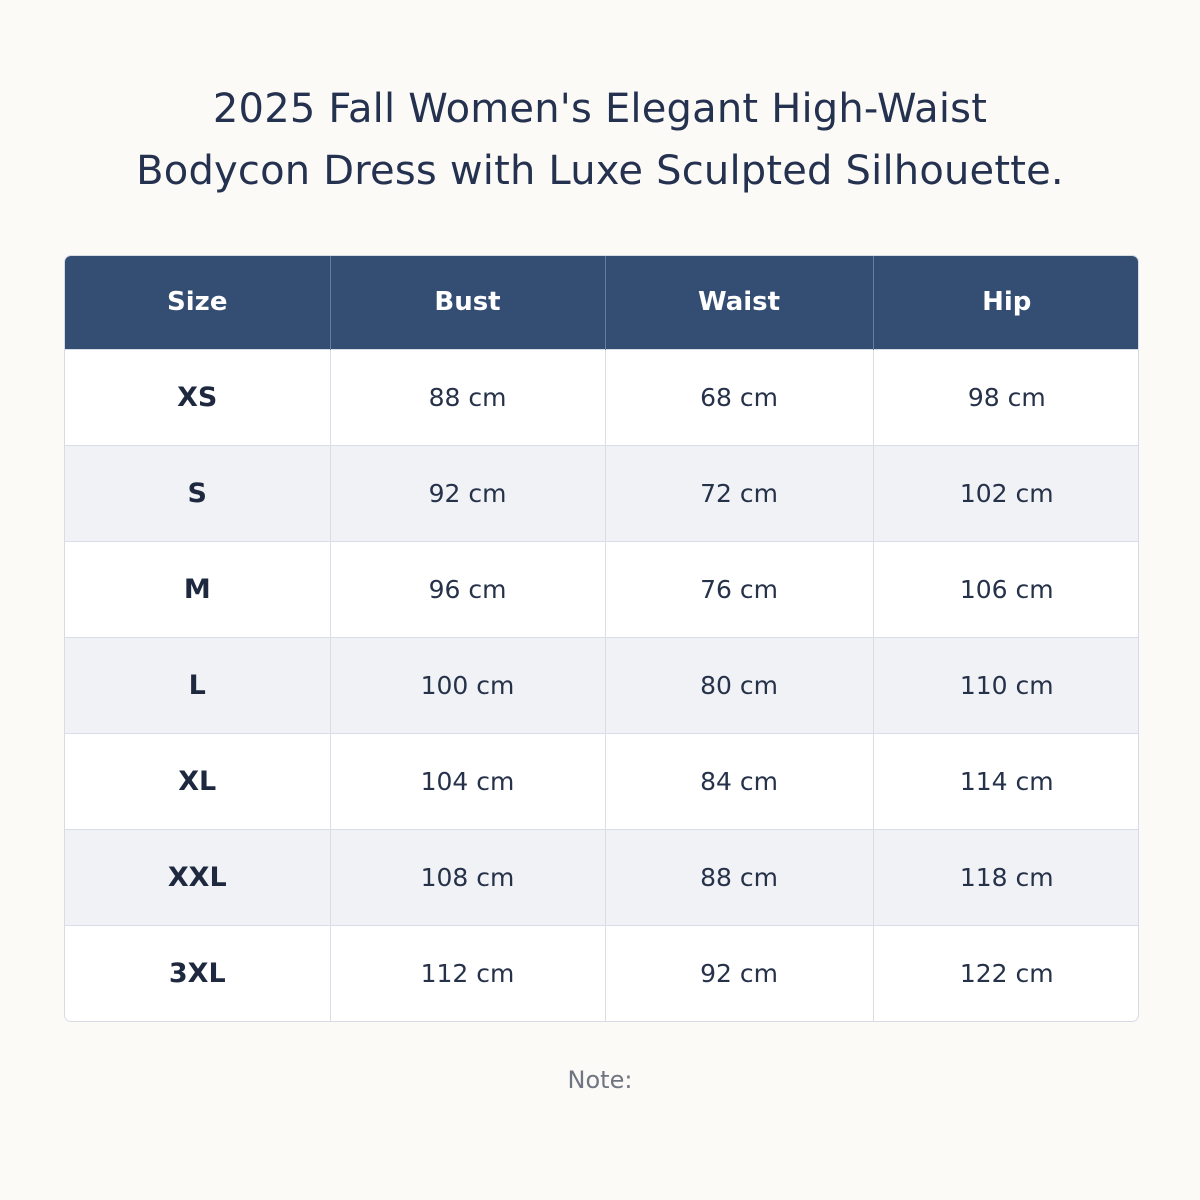  What do you see at coordinates (1007, 302) in the screenshot?
I see `header-hip: Hip` at bounding box center [1007, 302].